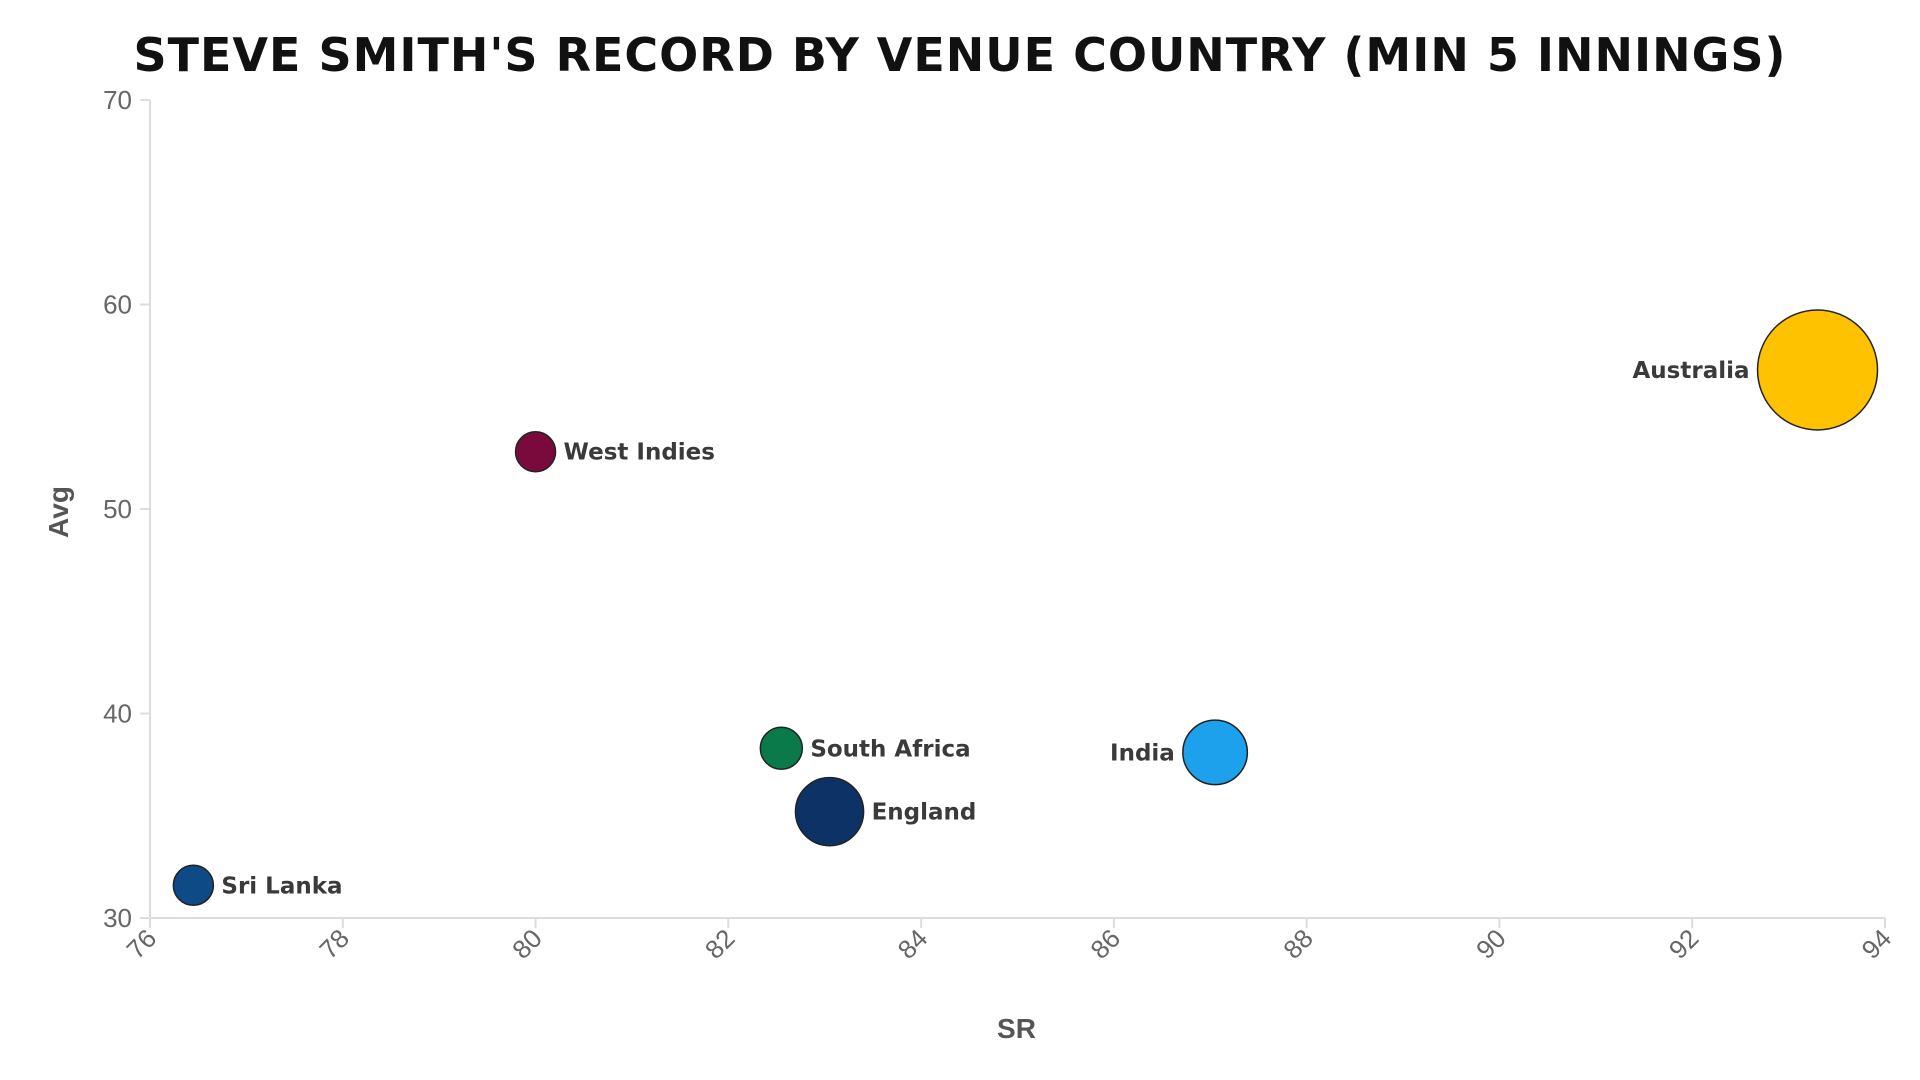 This screenshot has width=1920, height=1080. I want to click on x-tick-label: 94, so click(1877, 944).